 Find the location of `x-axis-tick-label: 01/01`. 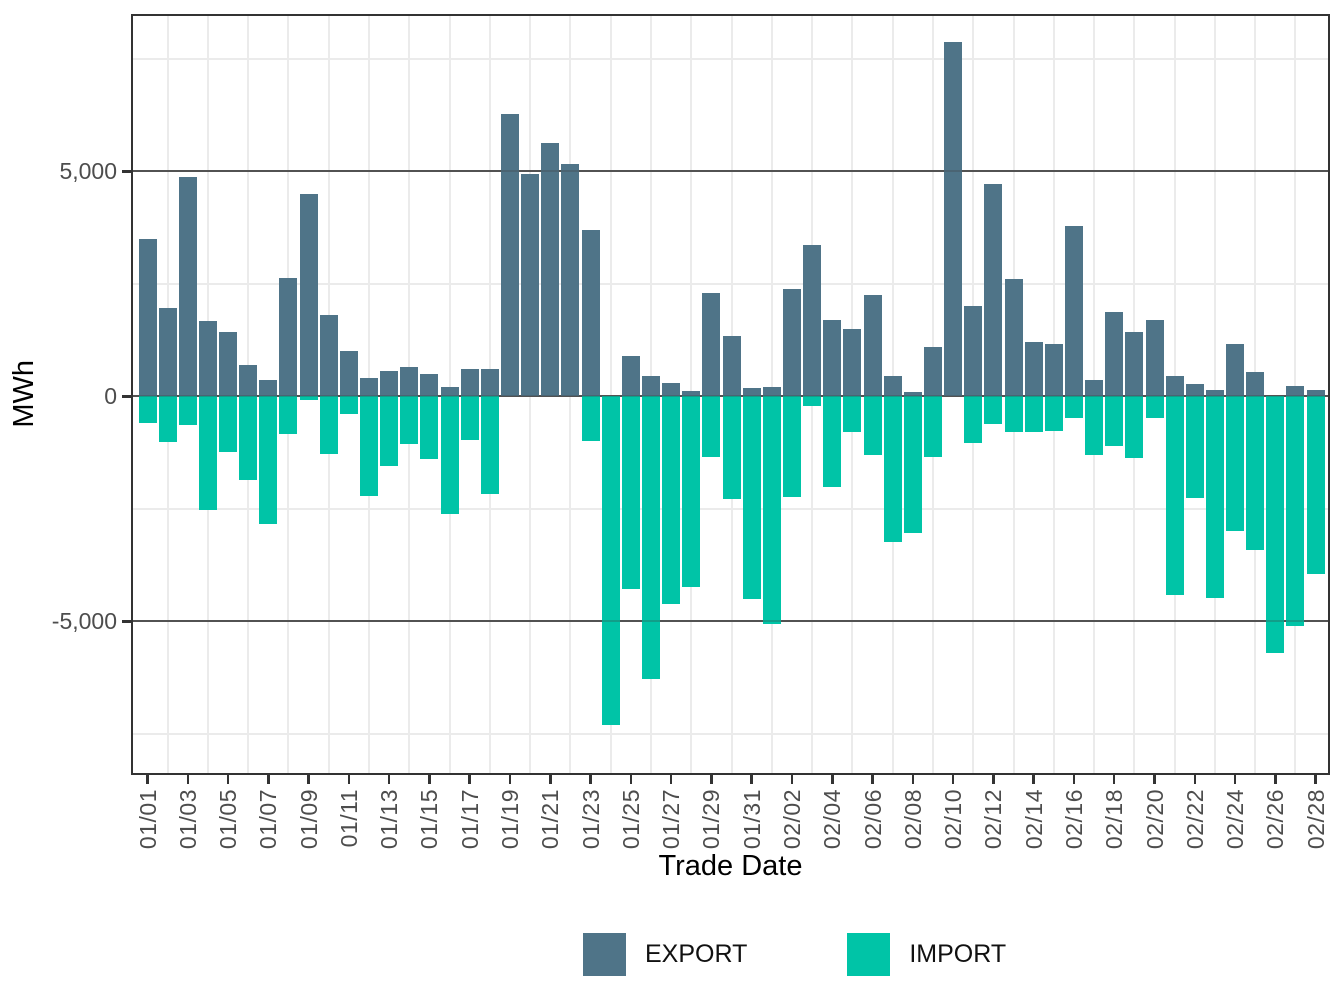

x-axis-tick-label: 01/01 is located at coordinates (147, 819).